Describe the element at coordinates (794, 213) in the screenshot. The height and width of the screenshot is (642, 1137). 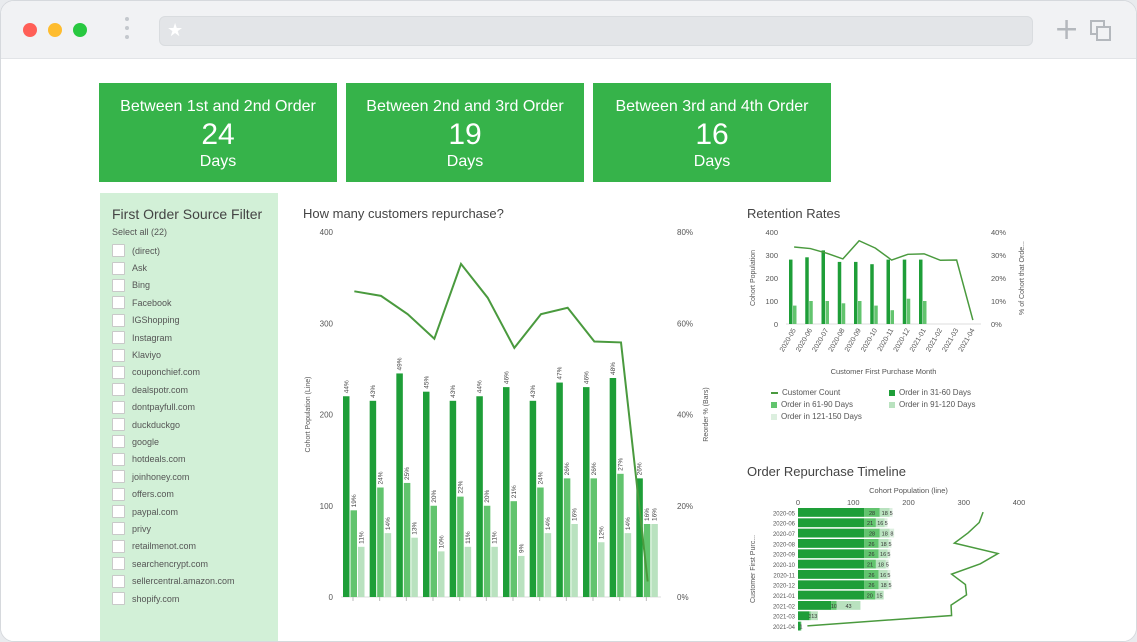
I see `retention-chart-title: Retention Rates` at that location.